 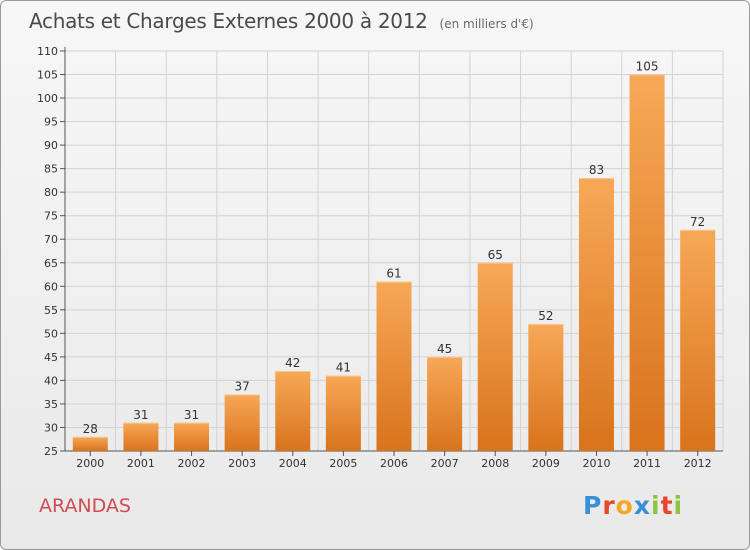 I want to click on y-tick-label: 90, so click(x=51, y=145).